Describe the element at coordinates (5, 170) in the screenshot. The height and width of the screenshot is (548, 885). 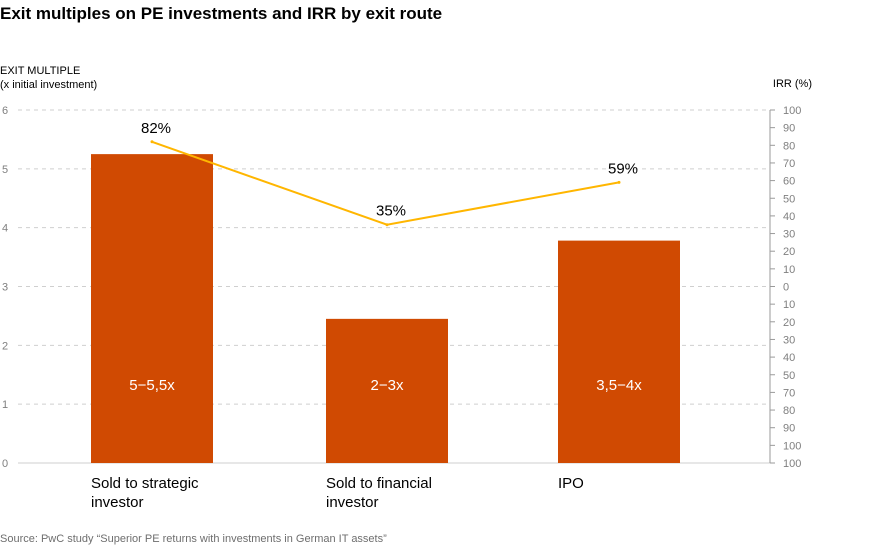
I see `y-tick-label: 5` at that location.